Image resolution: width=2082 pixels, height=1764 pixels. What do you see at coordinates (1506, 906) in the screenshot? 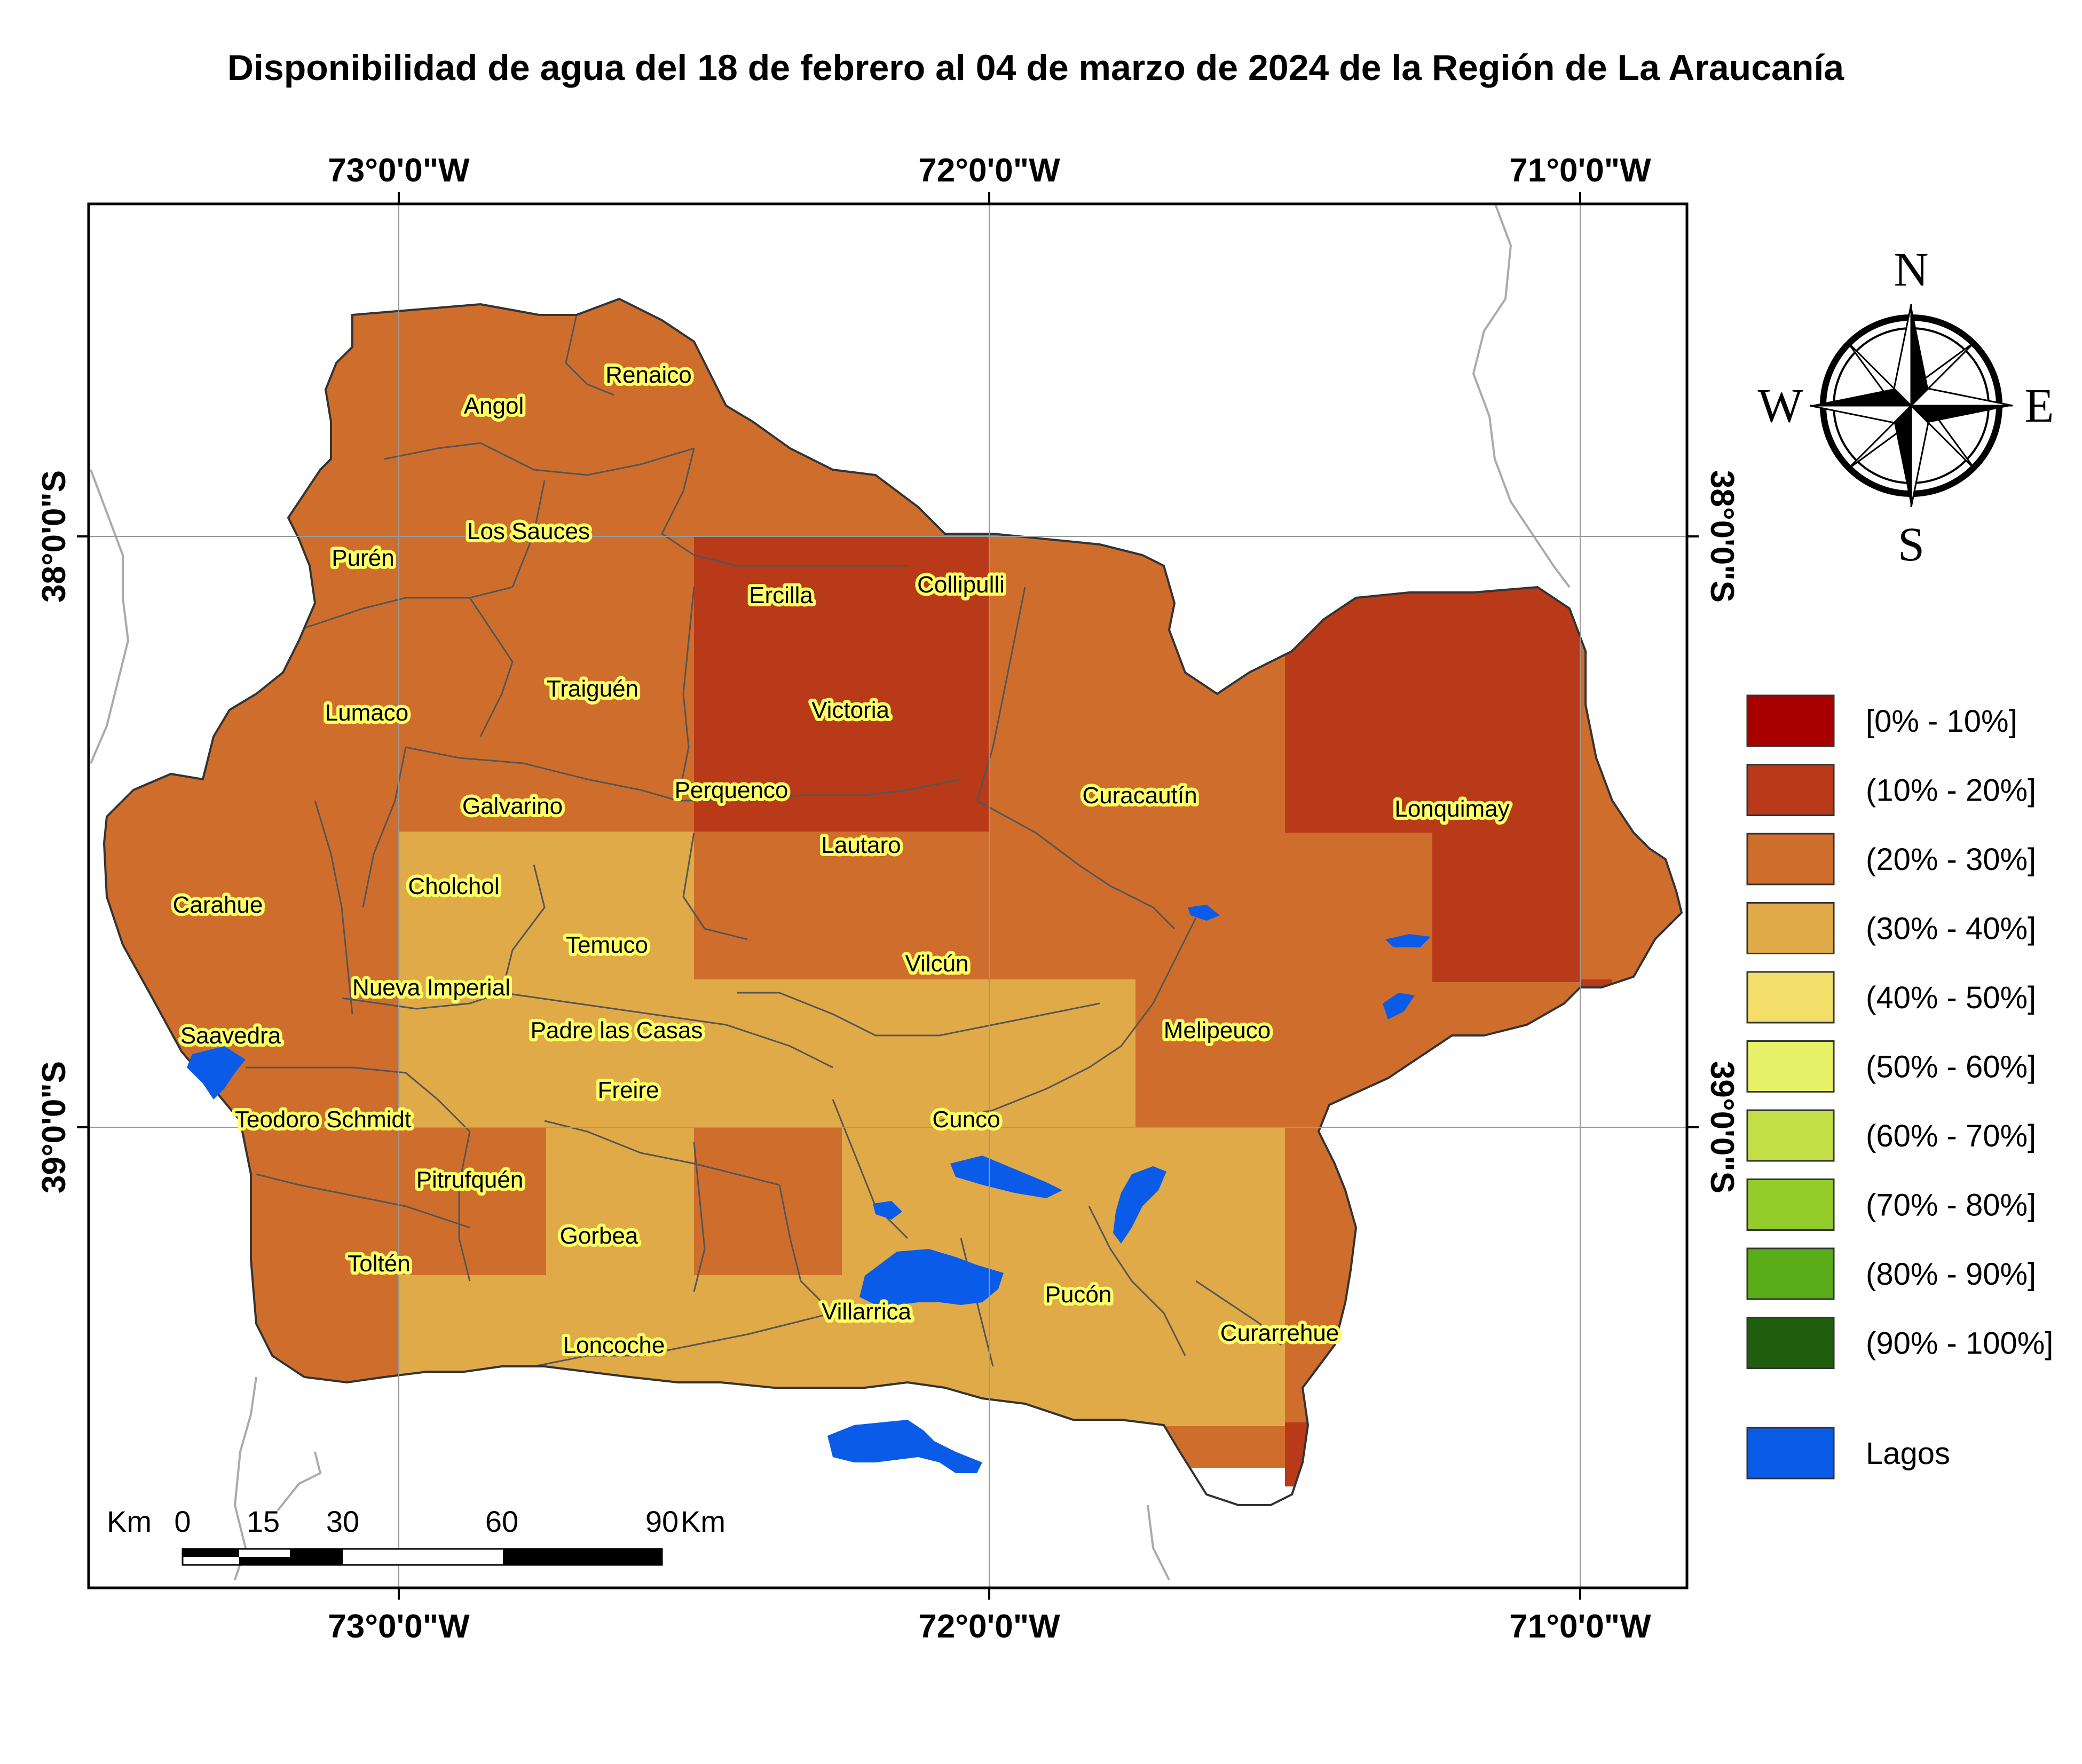
I see `class-10-20-lonquimay-south` at bounding box center [1506, 906].